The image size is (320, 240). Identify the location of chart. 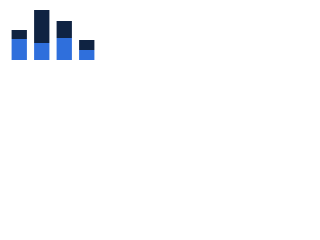
(50, 35).